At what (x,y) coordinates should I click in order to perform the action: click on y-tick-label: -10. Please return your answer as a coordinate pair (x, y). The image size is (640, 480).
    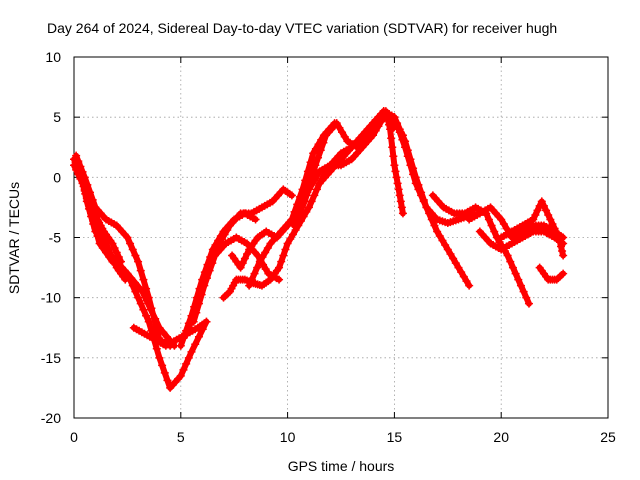
    Looking at the image, I should click on (51, 298).